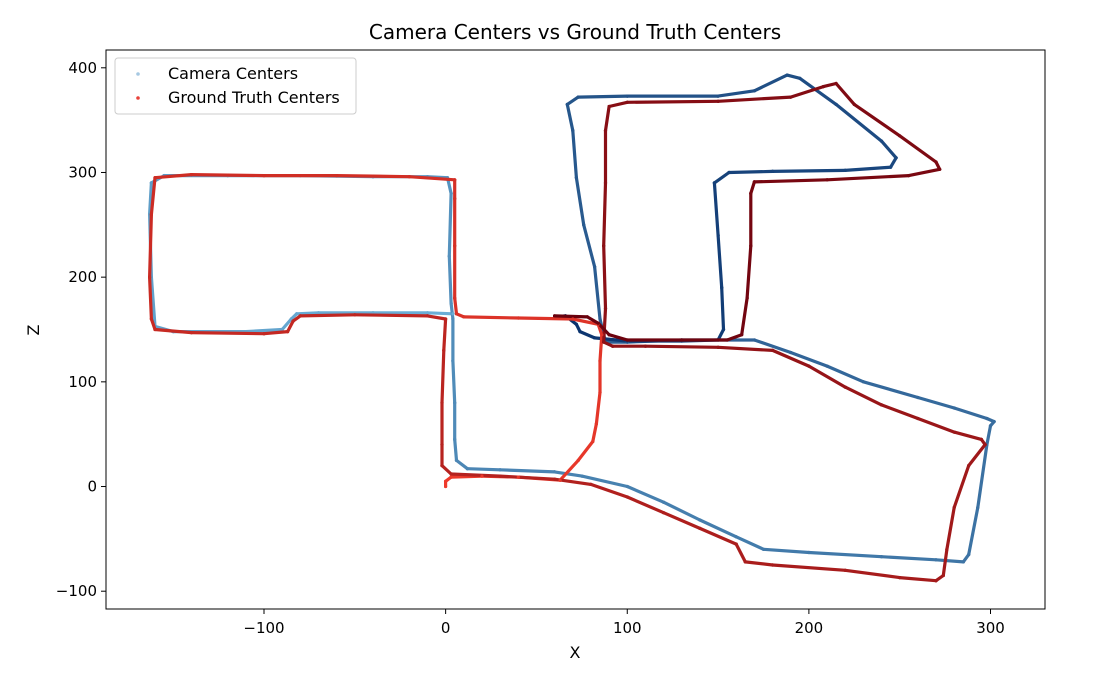 The height and width of the screenshot is (673, 1093). Describe the element at coordinates (263, 628) in the screenshot. I see `x-tick-label: −100` at that location.